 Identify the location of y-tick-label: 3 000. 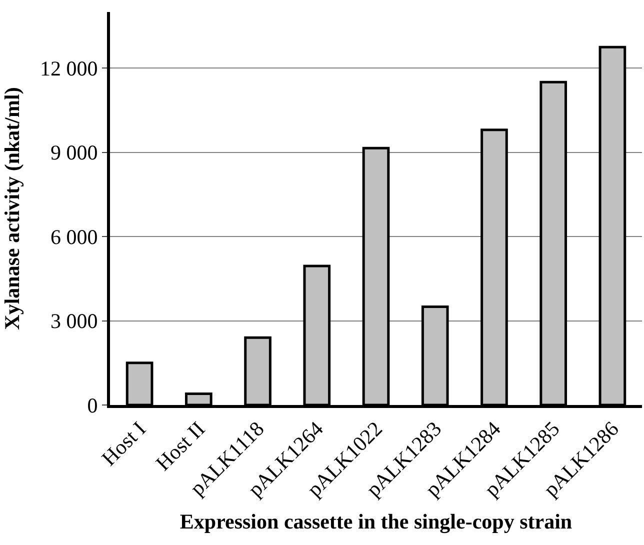
(74, 321).